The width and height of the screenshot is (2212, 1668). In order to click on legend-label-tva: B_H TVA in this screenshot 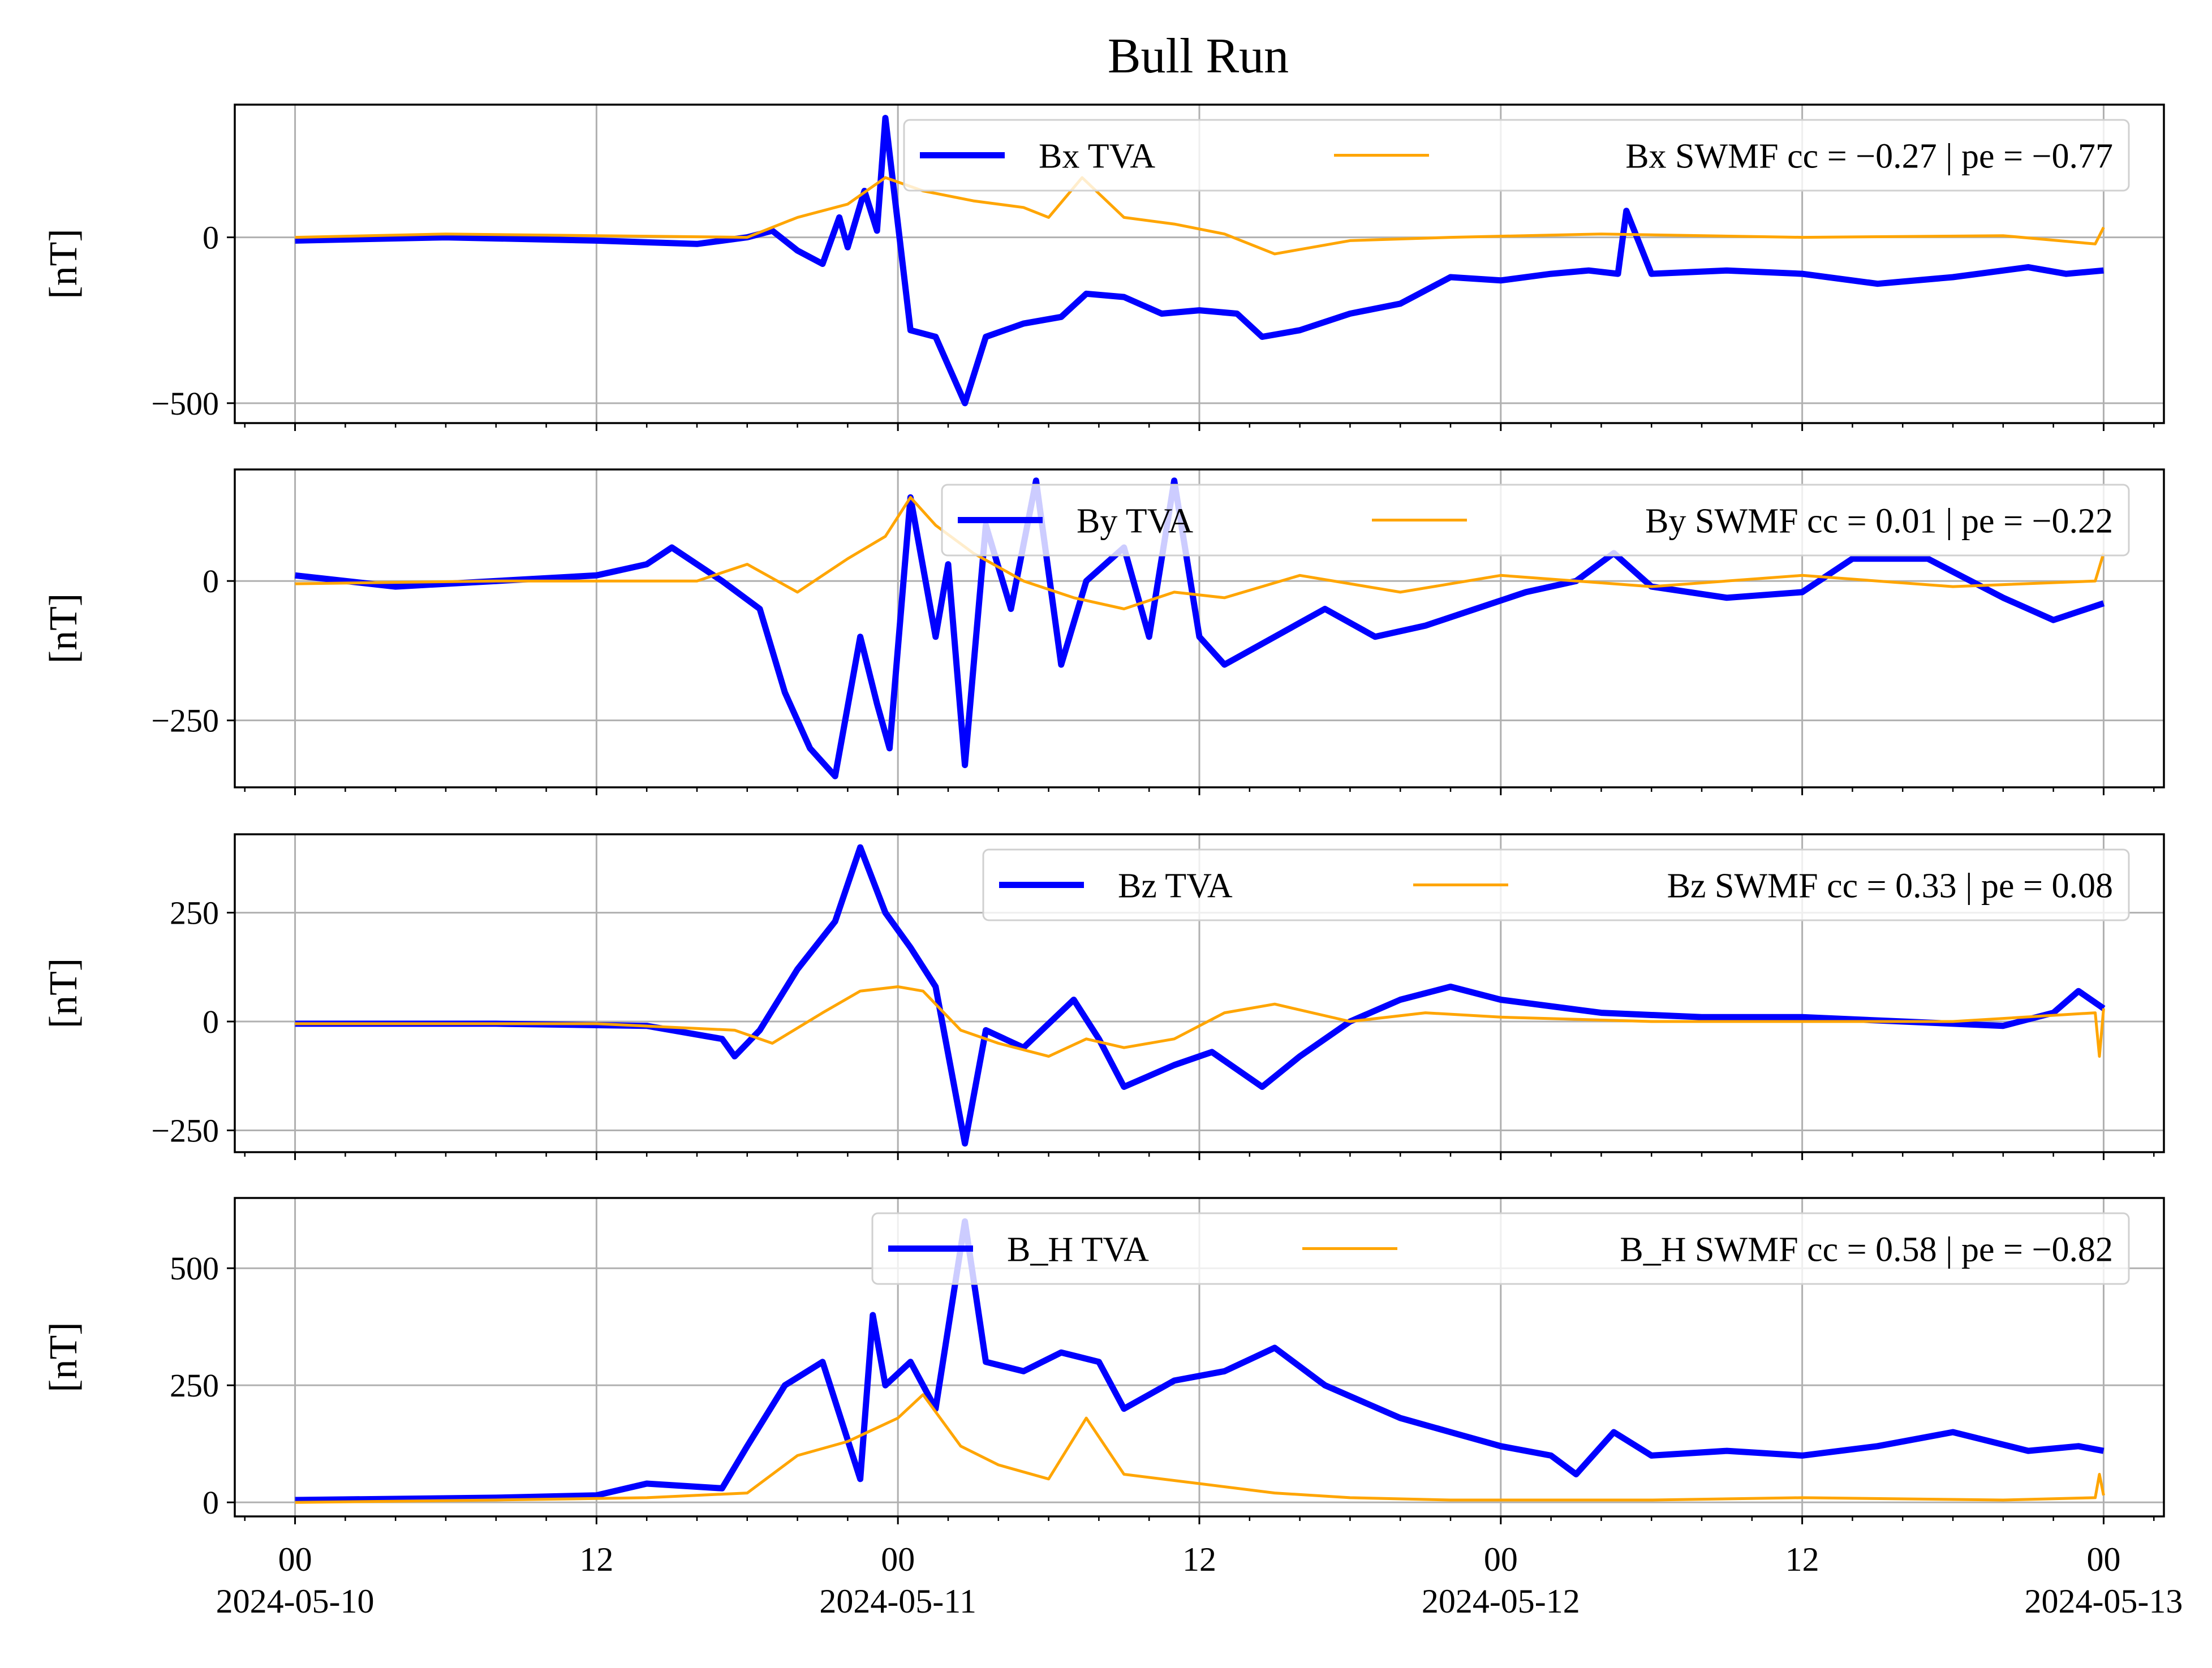, I will do `click(1078, 1250)`.